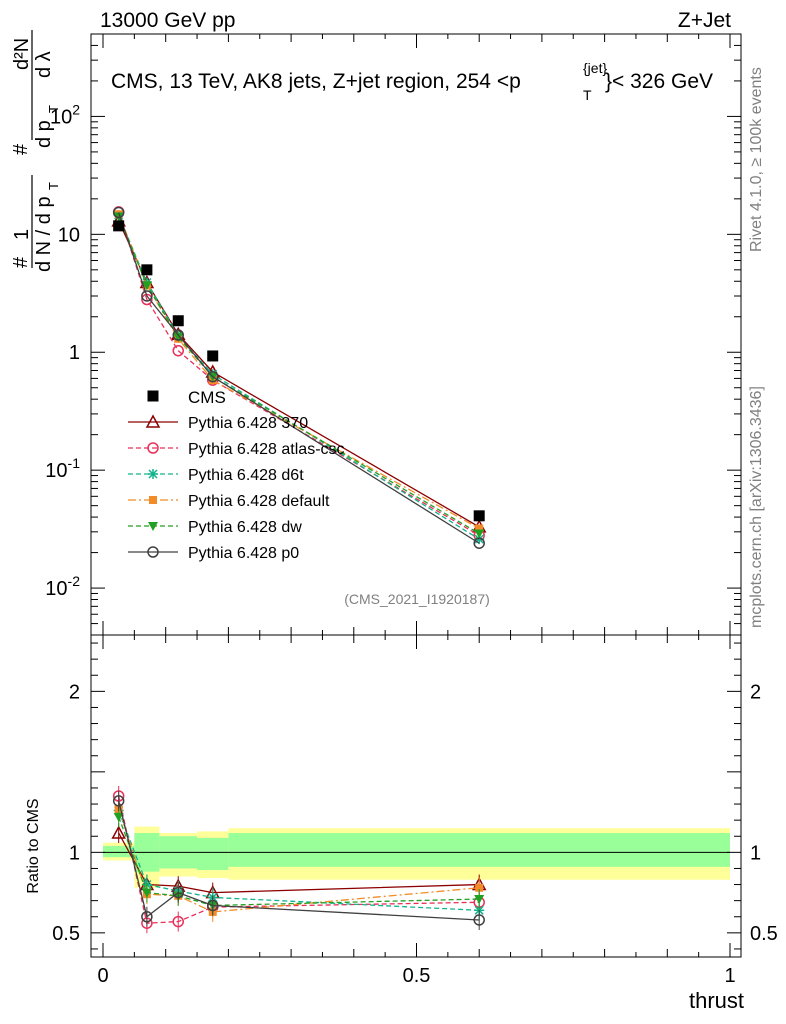  Describe the element at coordinates (44, 64) in the screenshot. I see `svg-text: d λ` at that location.